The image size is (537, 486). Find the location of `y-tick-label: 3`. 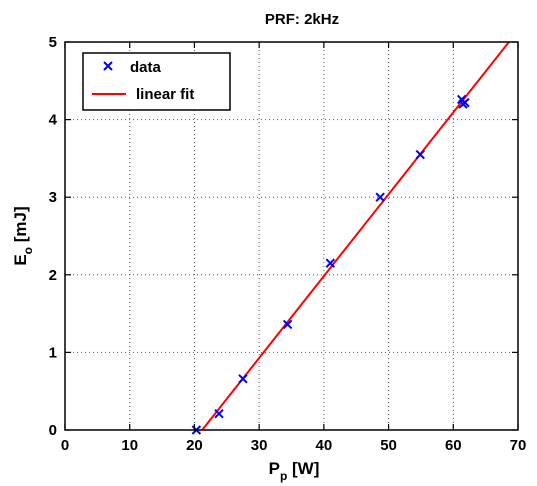

y-tick-label: 3 is located at coordinates (53, 197).